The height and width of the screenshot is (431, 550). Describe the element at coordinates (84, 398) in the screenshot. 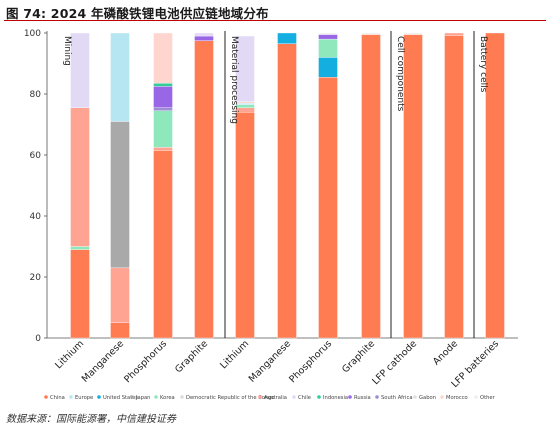

I see `legend-label: Europe` at that location.